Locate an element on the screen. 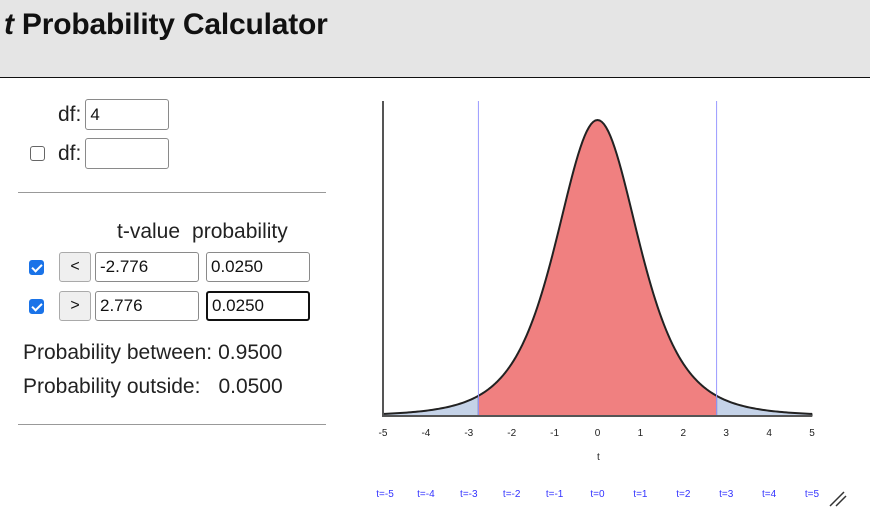  row2-checkbox is located at coordinates (36, 306).